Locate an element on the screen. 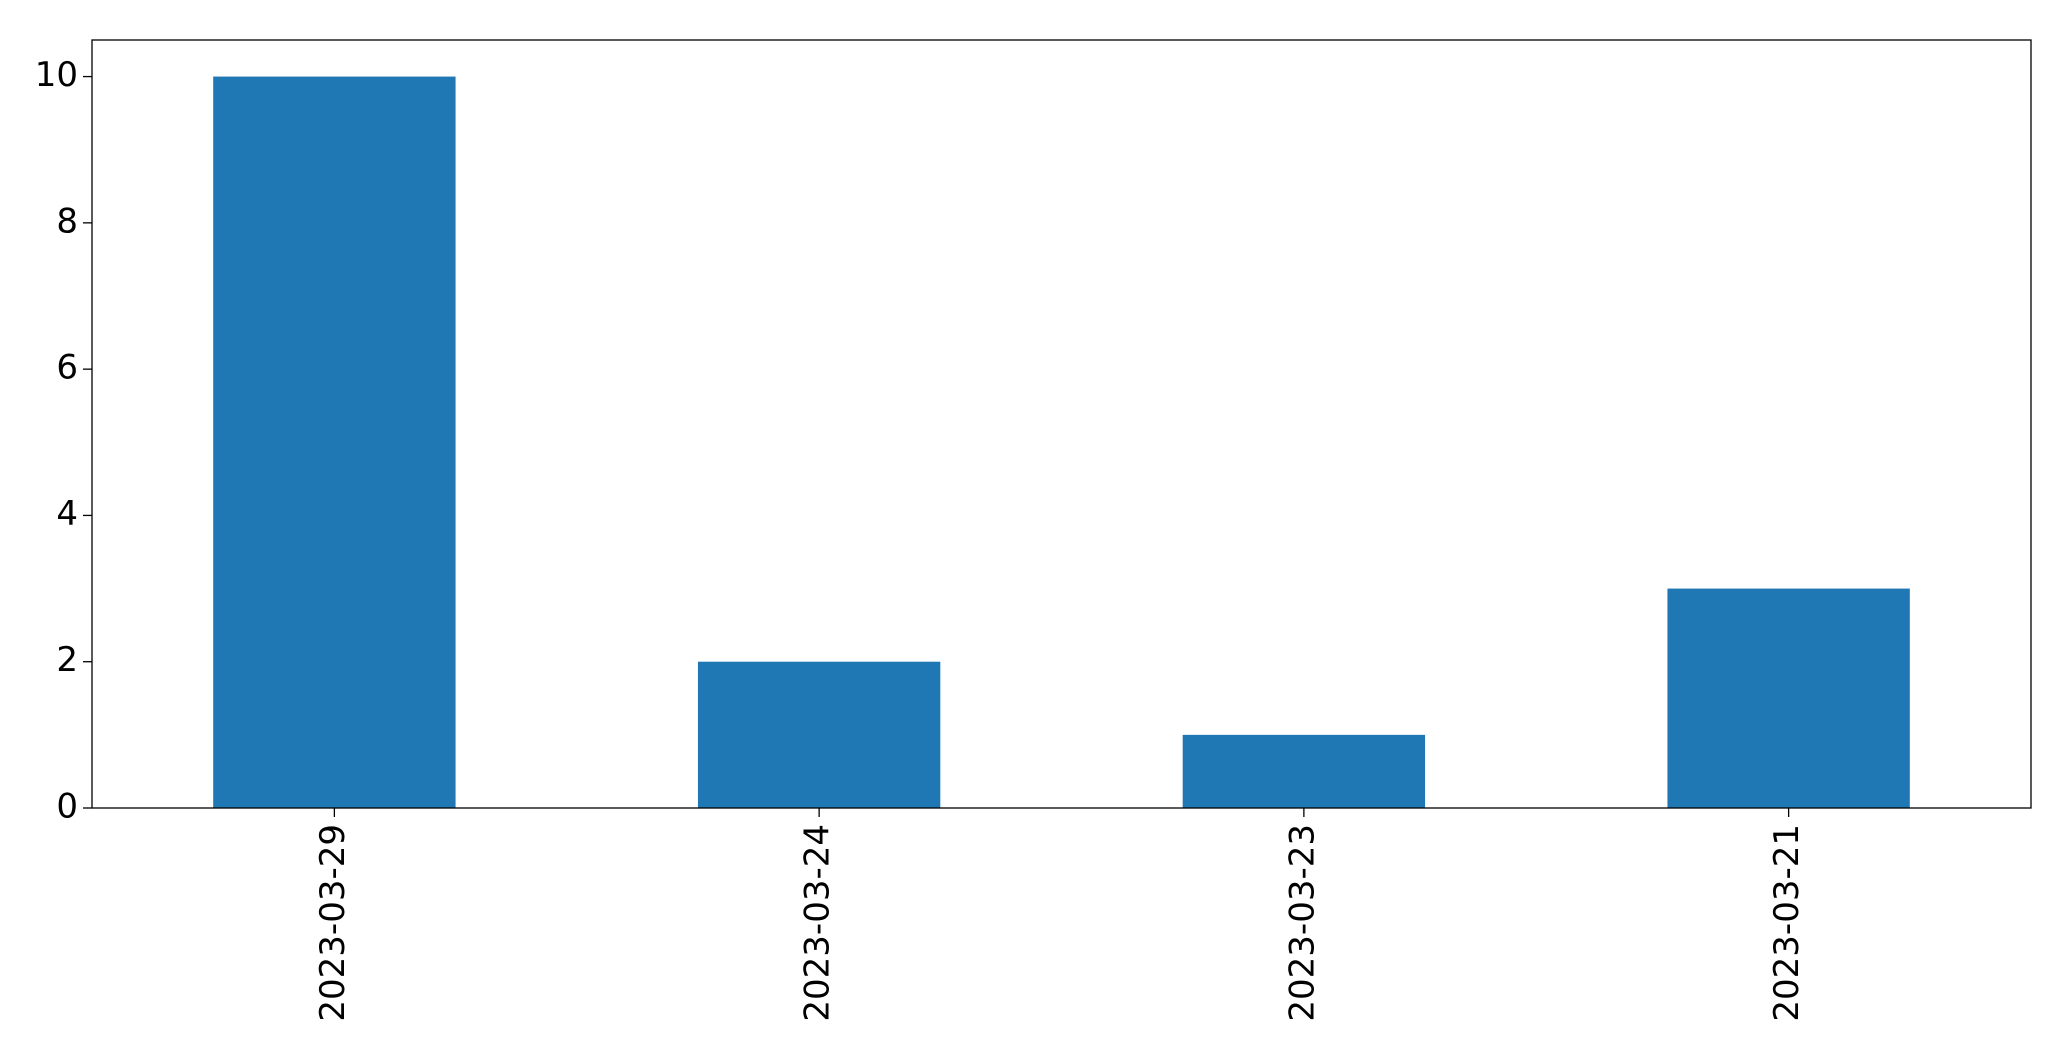  y-tick-label: 8 is located at coordinates (67, 221).